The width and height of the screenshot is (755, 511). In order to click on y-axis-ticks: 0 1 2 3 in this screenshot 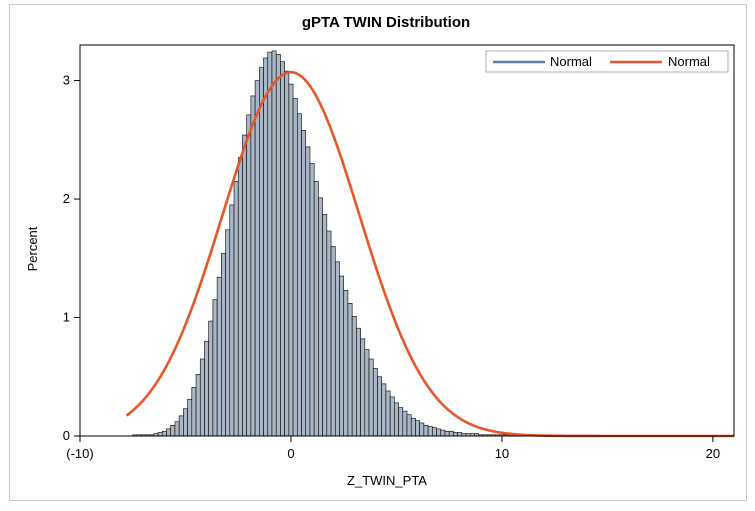, I will do `click(71, 258)`.